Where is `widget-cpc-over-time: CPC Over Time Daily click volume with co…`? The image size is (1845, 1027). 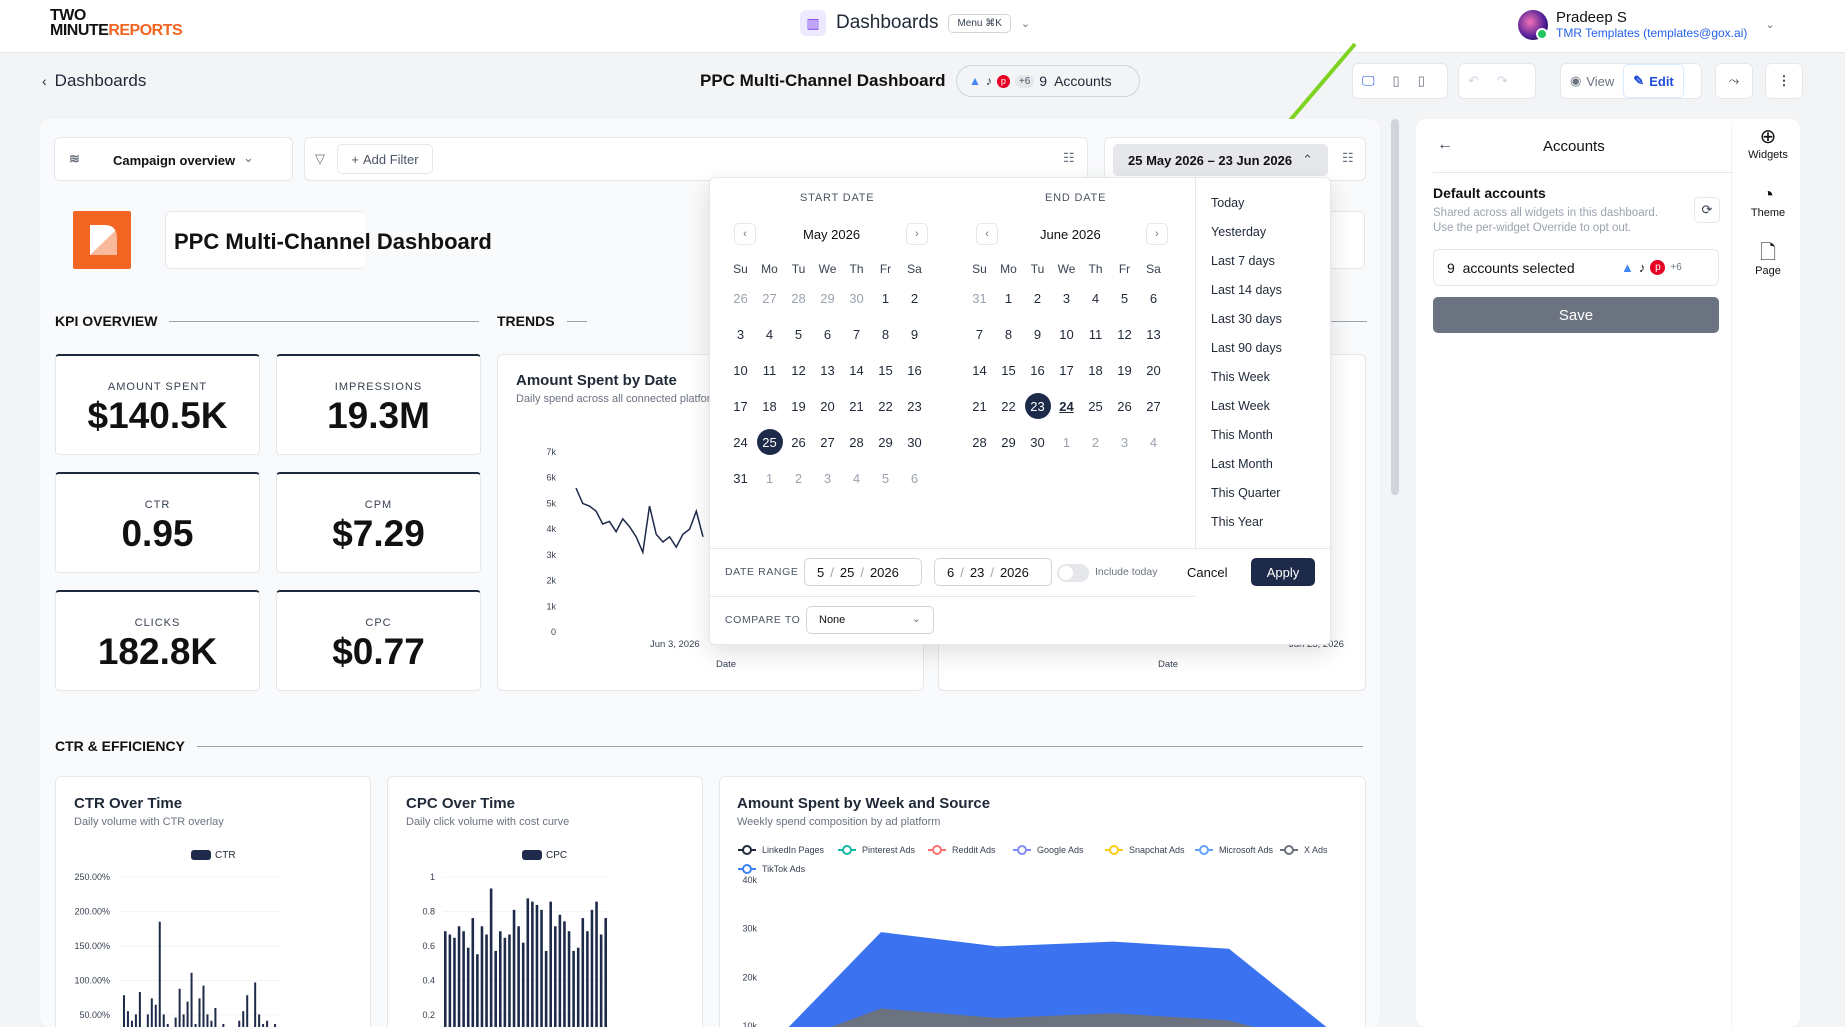 widget-cpc-over-time: CPC Over Time Daily click volume with co… is located at coordinates (545, 901).